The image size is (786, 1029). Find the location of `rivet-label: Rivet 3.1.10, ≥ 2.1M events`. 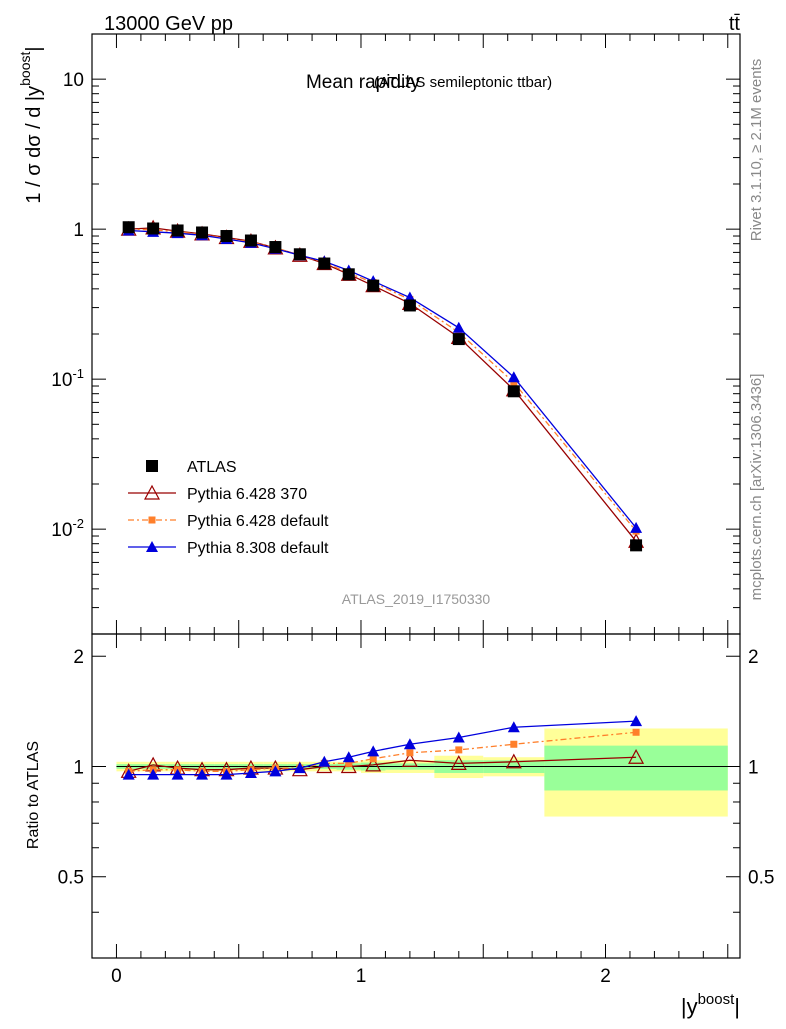

rivet-label: Rivet 3.1.10, ≥ 2.1M events is located at coordinates (756, 150).